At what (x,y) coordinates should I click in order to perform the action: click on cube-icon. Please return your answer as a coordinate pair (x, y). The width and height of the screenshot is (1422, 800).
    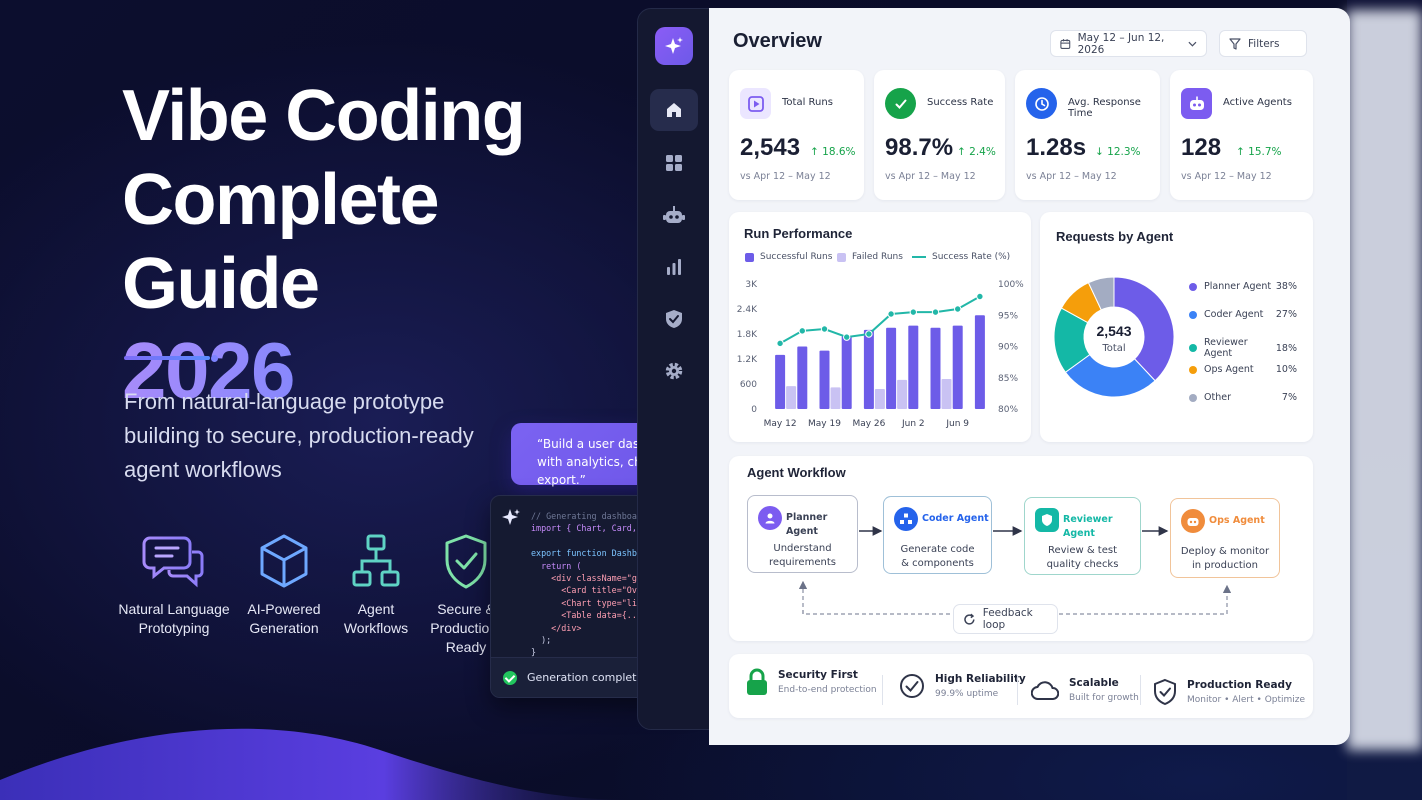
    Looking at the image, I should click on (284, 561).